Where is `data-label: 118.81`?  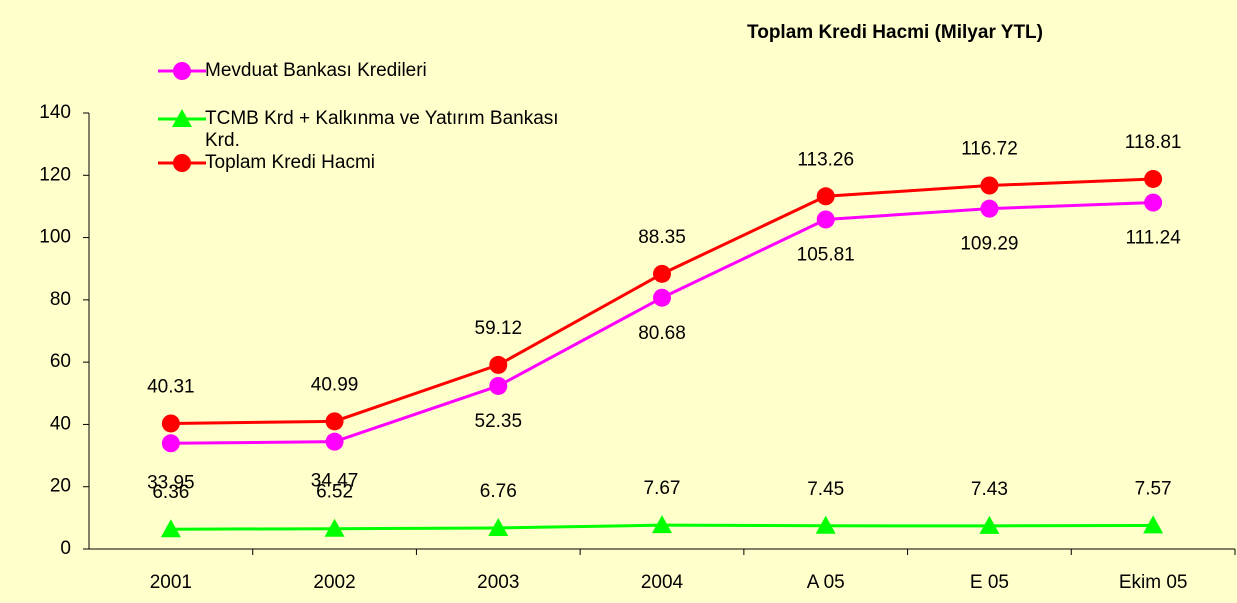 data-label: 118.81 is located at coordinates (1153, 142).